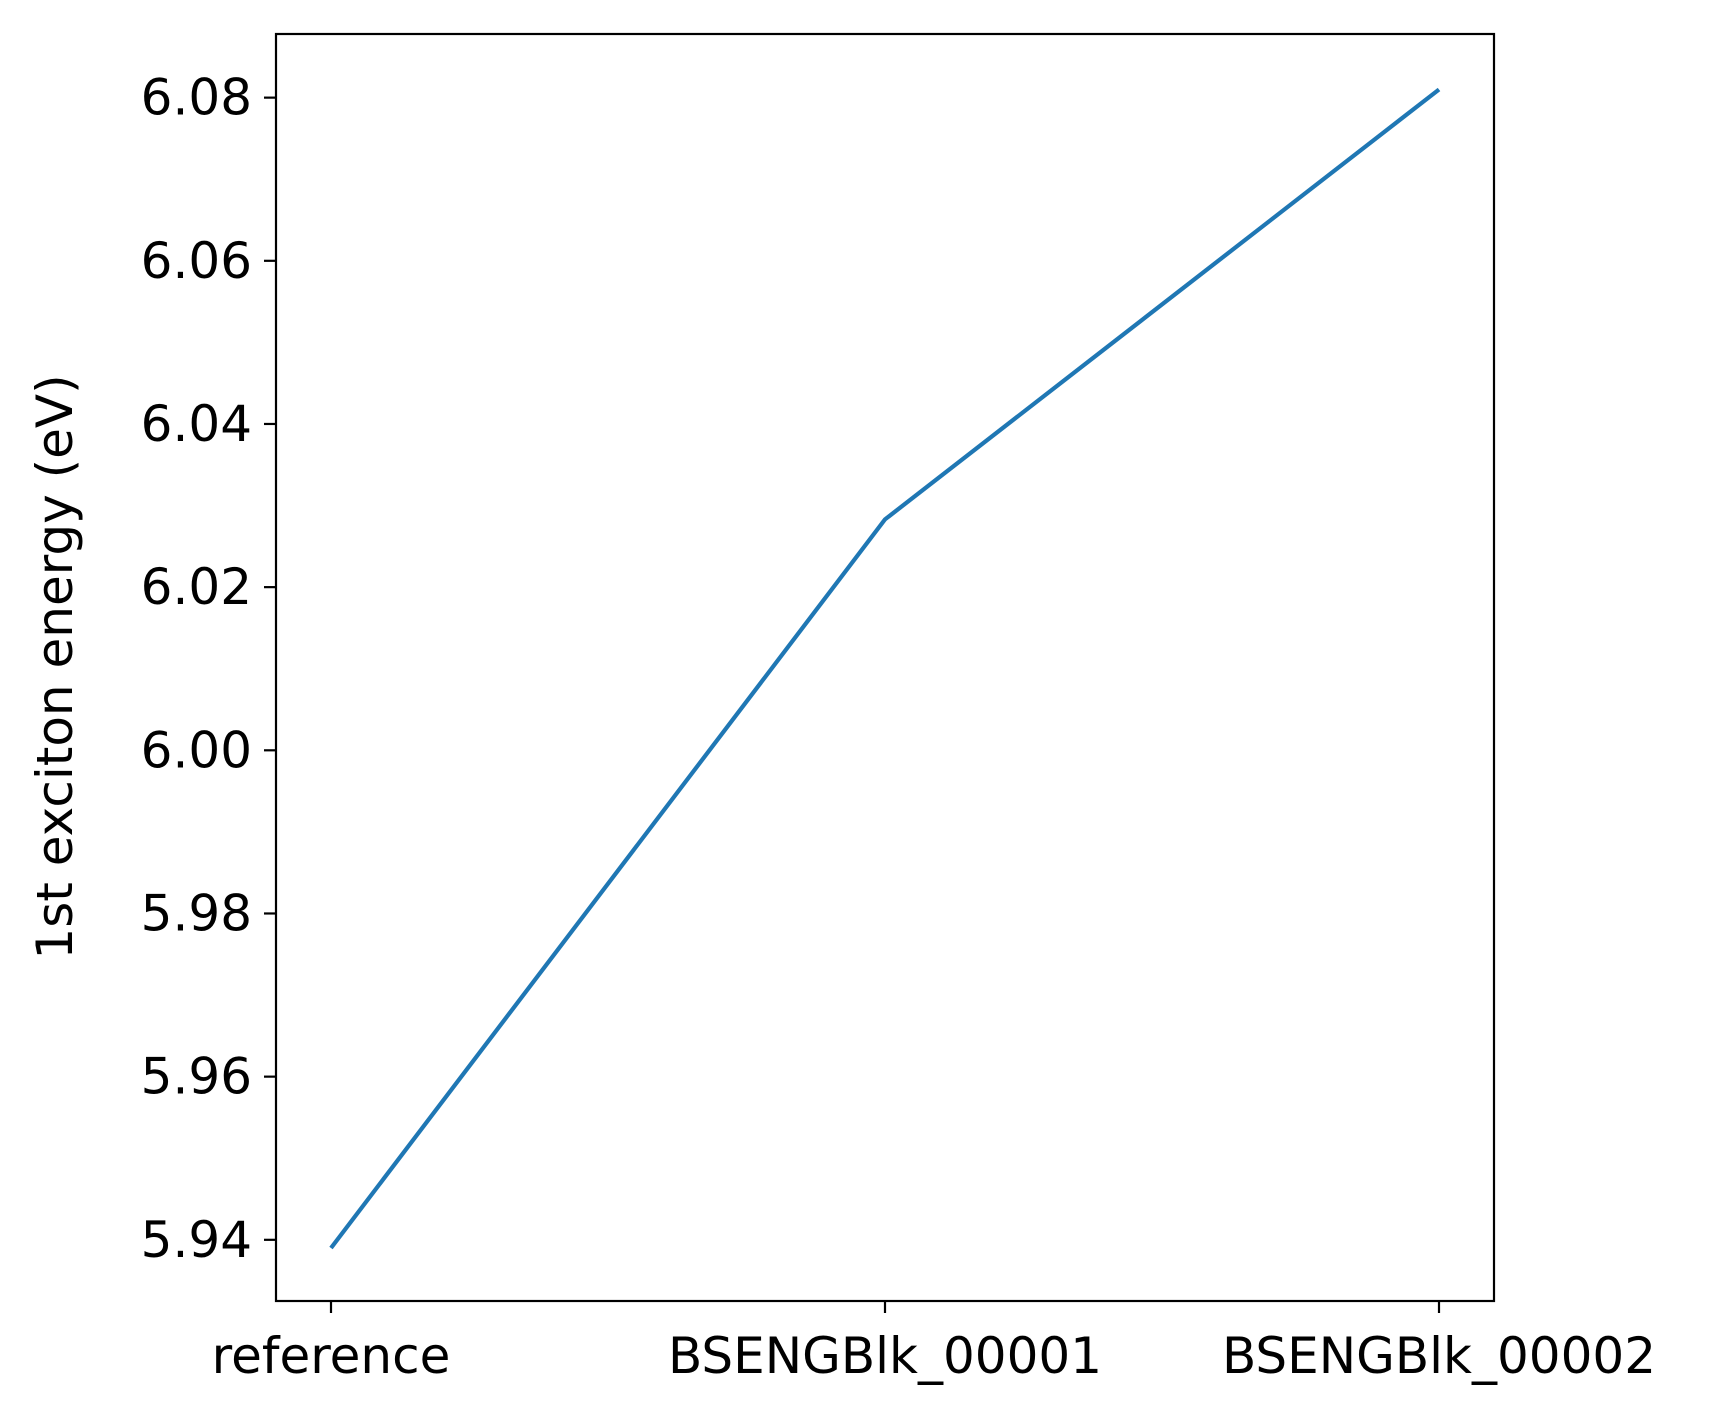 The width and height of the screenshot is (1732, 1416). Describe the element at coordinates (196, 424) in the screenshot. I see `y-tick-label: 6.04` at that location.